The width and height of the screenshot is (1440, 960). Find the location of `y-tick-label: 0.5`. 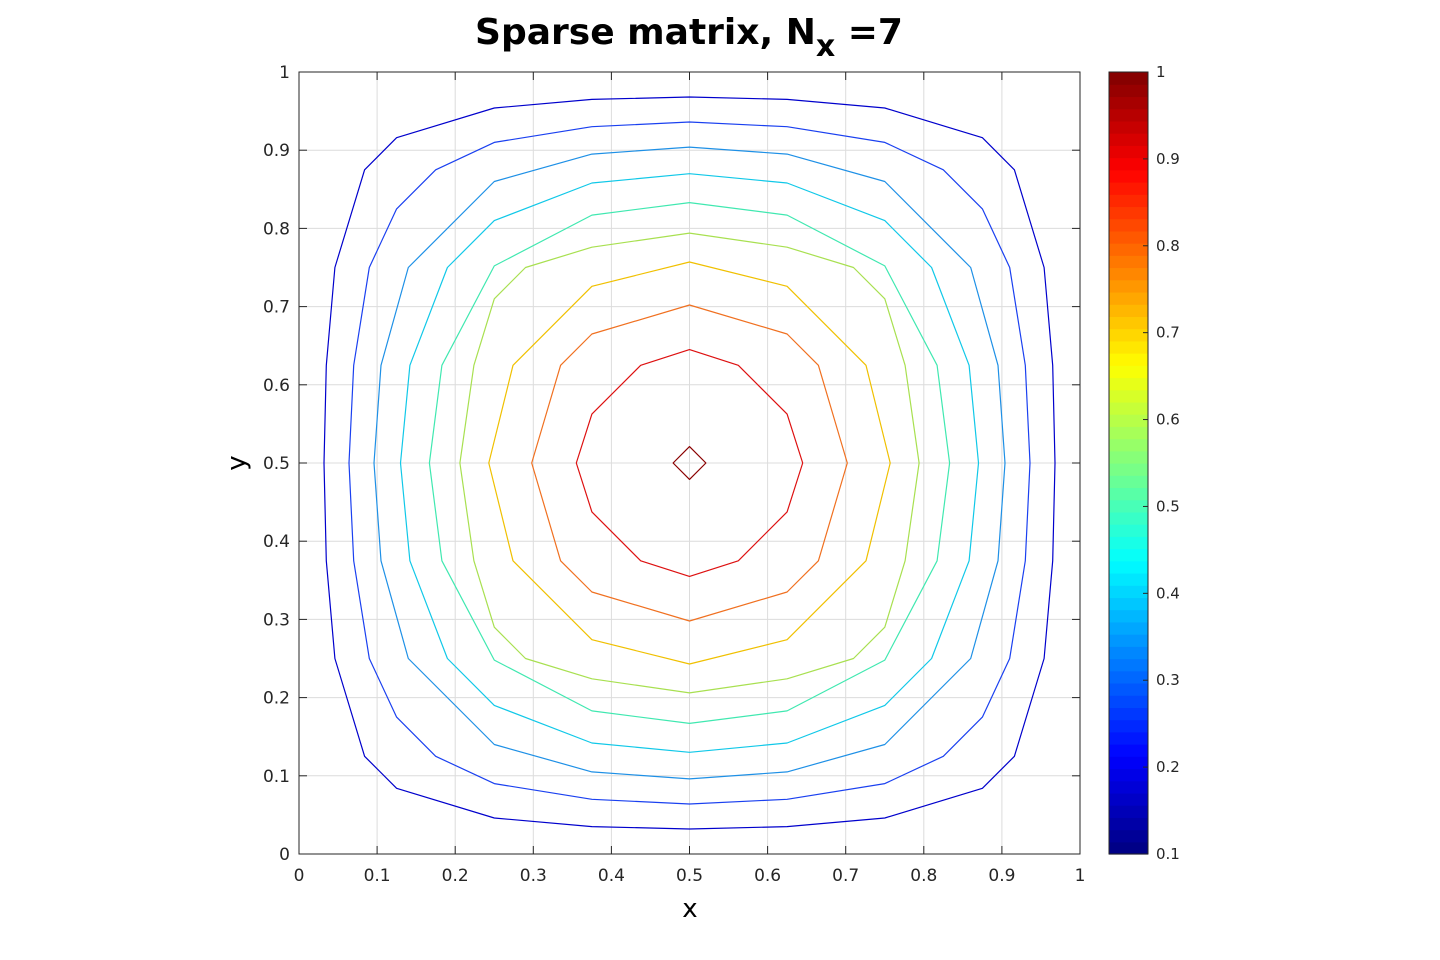

y-tick-label: 0.5 is located at coordinates (276, 464).